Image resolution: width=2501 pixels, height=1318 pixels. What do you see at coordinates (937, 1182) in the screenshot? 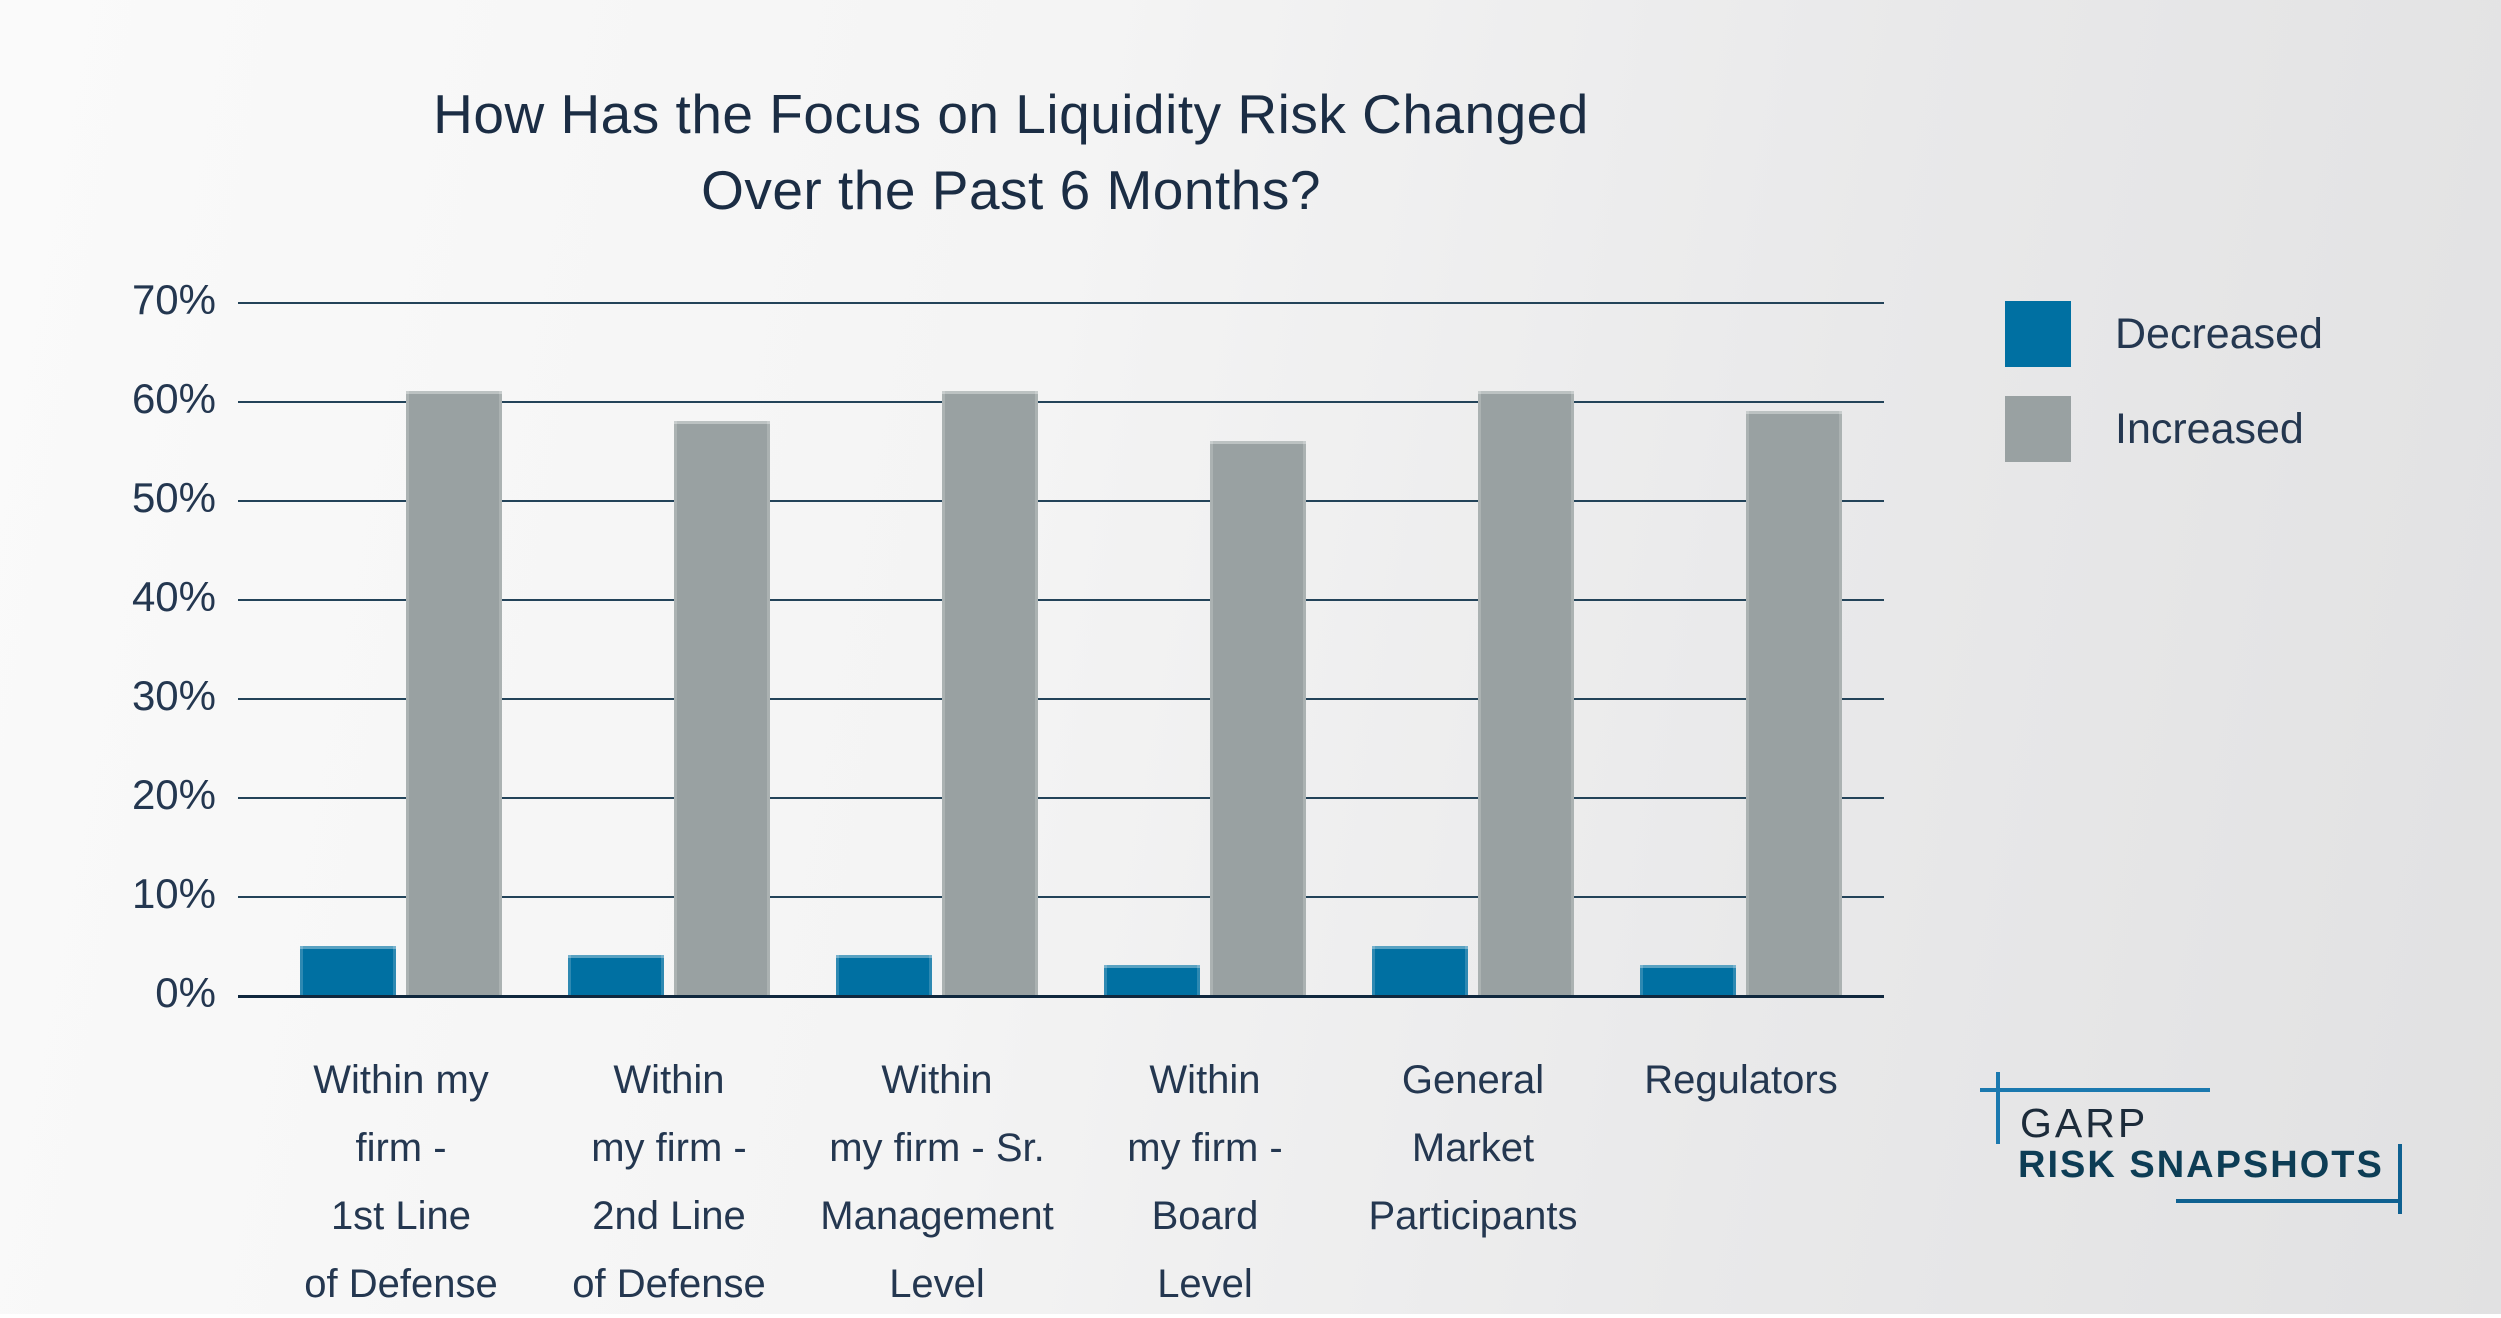
I see `x-category-label-3: Within my firm - Sr. Management Level` at bounding box center [937, 1182].